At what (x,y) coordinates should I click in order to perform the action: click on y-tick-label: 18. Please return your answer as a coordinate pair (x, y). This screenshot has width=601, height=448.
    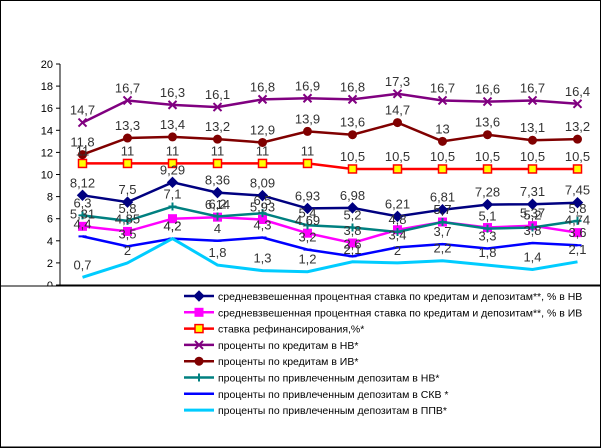
    Looking at the image, I should click on (47, 87).